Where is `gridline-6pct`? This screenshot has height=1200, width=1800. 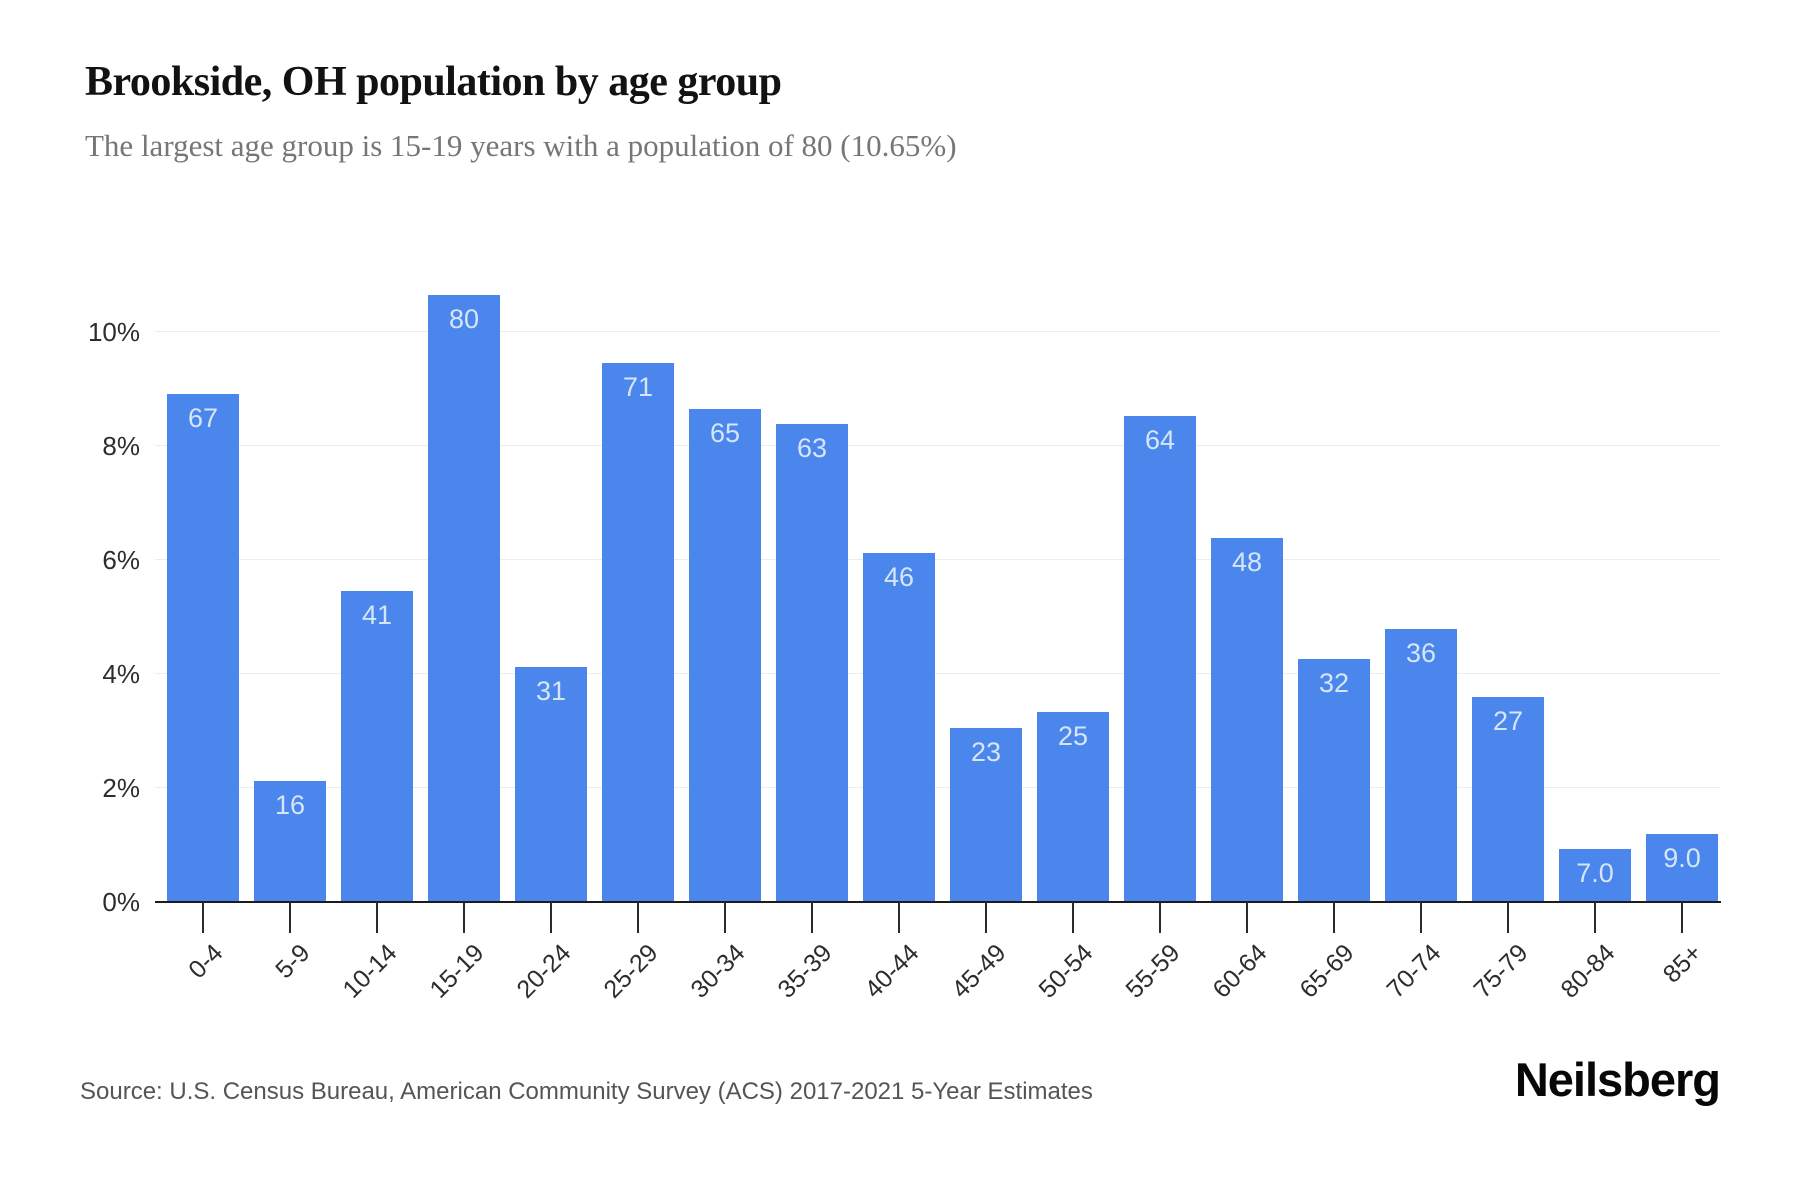 gridline-6pct is located at coordinates (937, 559).